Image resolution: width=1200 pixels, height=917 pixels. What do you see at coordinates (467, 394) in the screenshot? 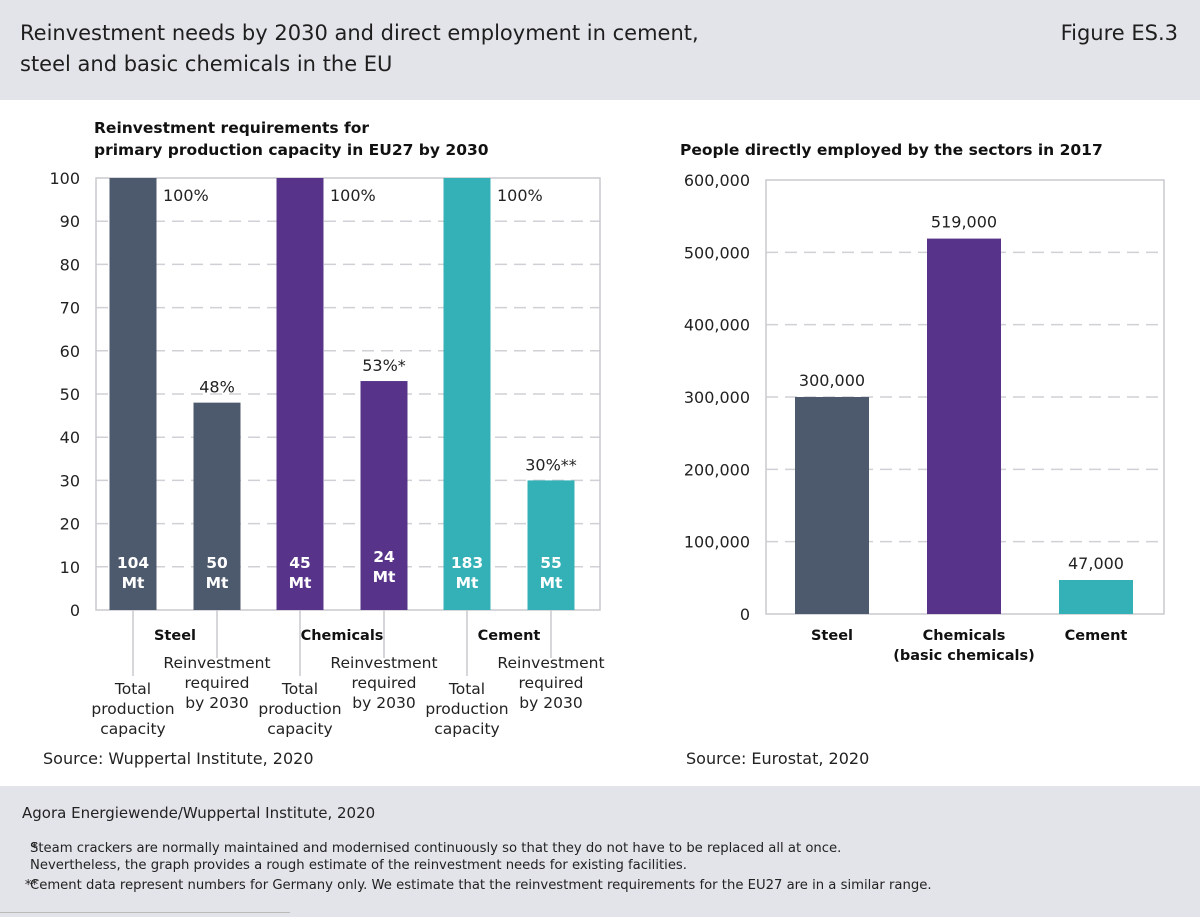
I see `bar-cement-total` at bounding box center [467, 394].